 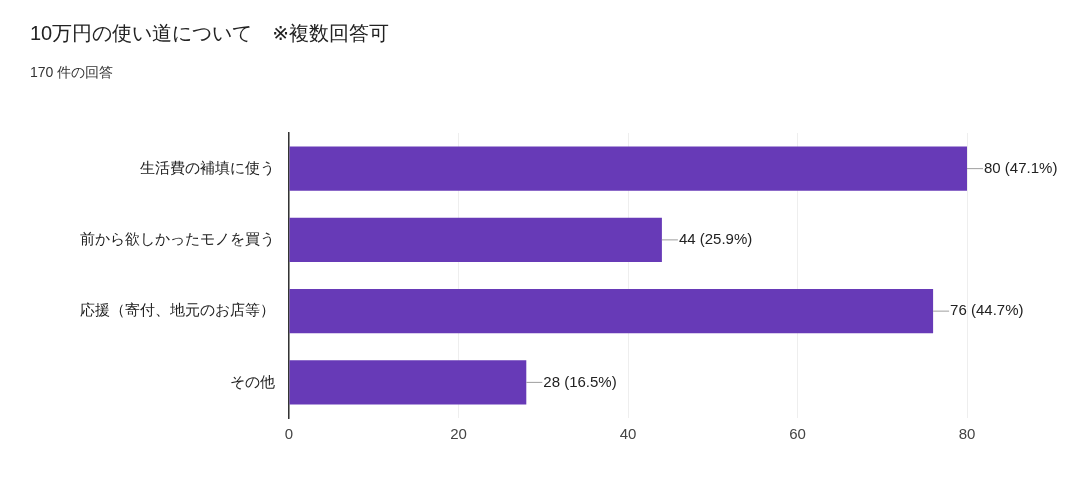 What do you see at coordinates (177, 239) in the screenshot?
I see `y-tick-label: 前から欲しかったモノを買う` at bounding box center [177, 239].